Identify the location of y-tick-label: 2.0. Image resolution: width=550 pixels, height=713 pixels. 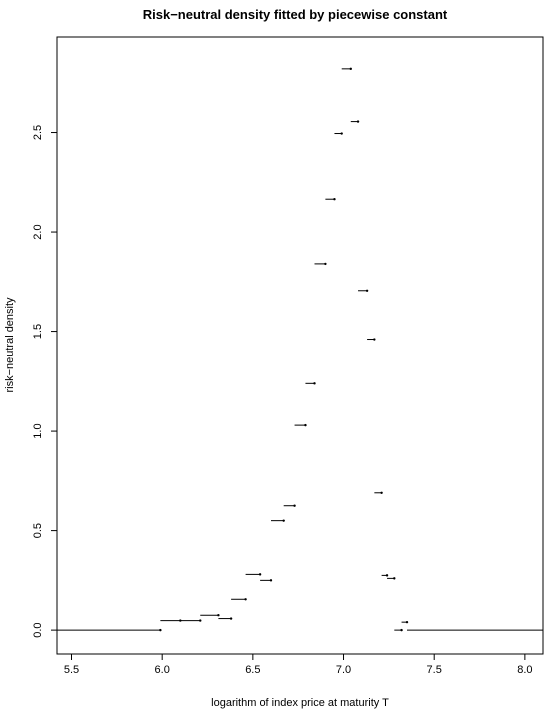
(38, 231).